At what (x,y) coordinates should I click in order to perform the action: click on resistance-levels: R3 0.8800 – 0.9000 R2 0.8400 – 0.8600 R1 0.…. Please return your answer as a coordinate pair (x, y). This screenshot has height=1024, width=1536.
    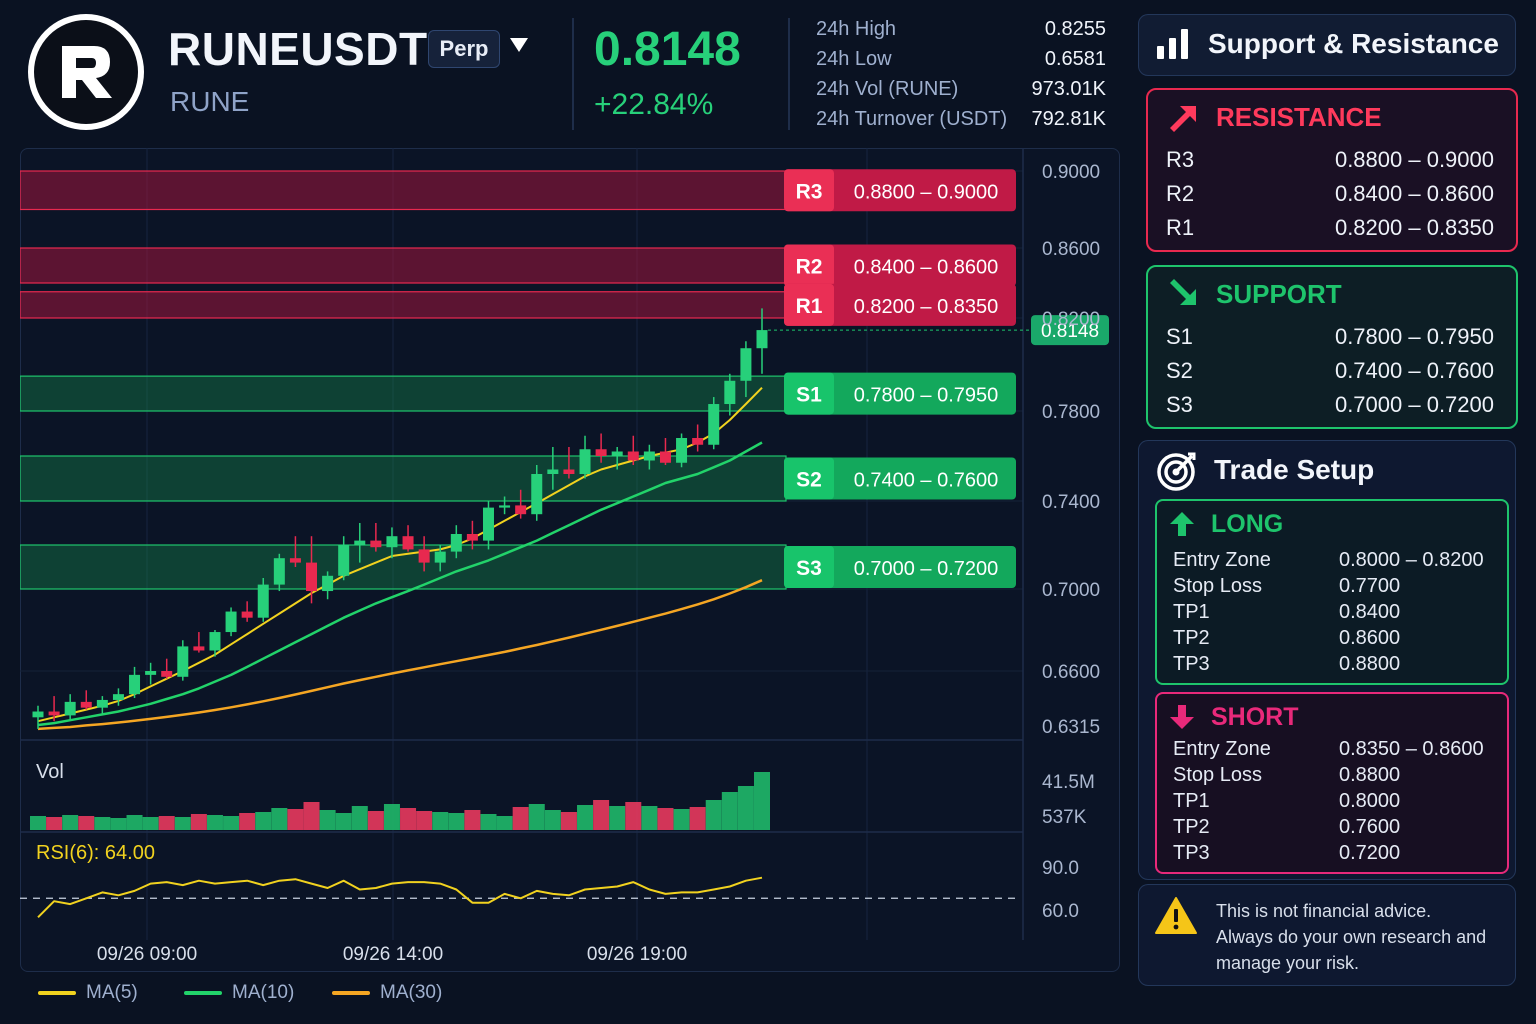
    Looking at the image, I should click on (1330, 194).